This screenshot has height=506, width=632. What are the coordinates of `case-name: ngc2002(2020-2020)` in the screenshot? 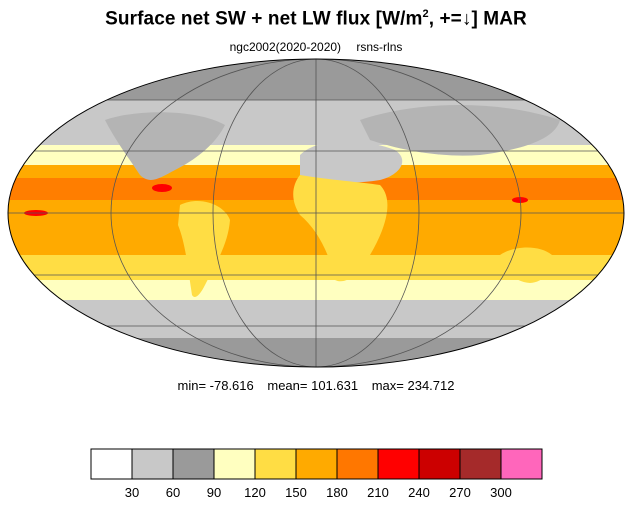 It's located at (285, 47).